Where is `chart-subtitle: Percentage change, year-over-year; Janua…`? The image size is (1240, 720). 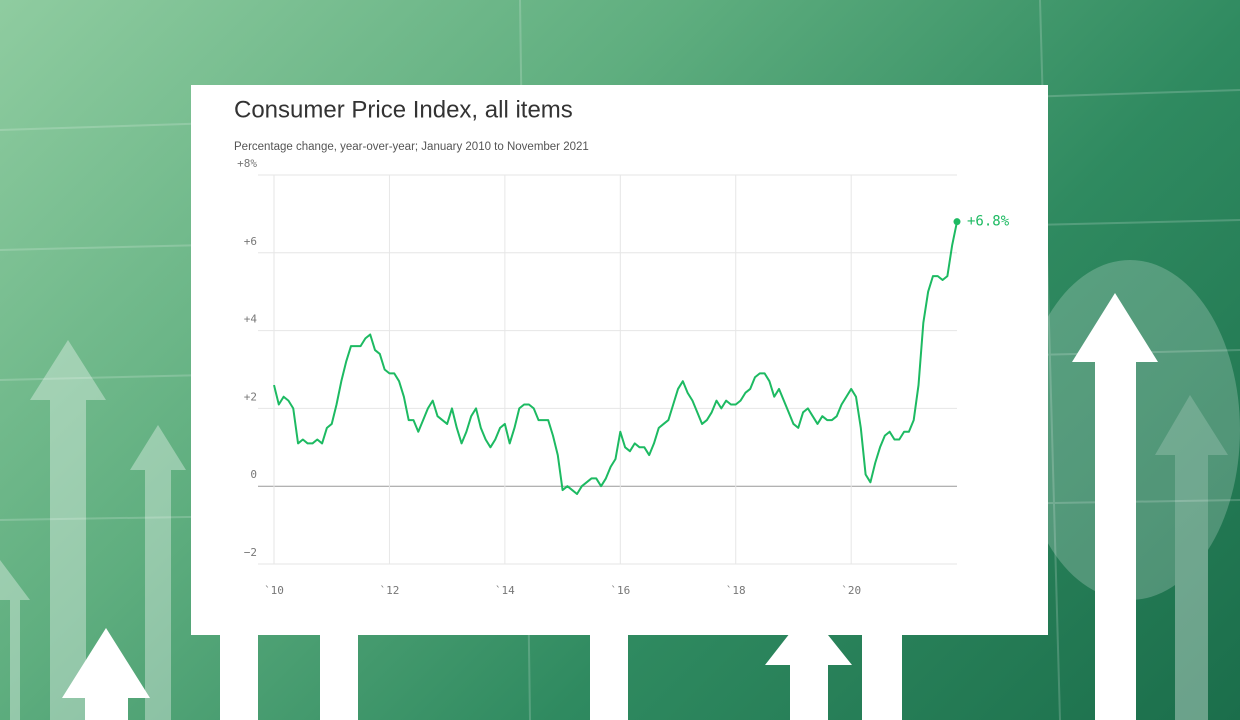 chart-subtitle: Percentage change, year-over-year; Janua… is located at coordinates (411, 147).